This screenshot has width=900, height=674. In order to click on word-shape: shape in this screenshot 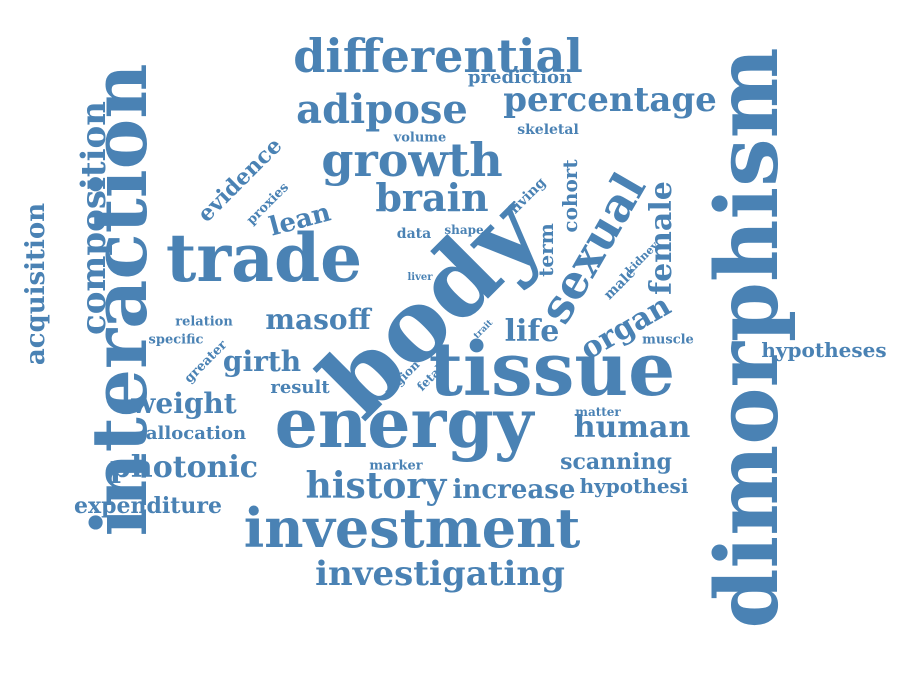, I will do `click(464, 230)`.